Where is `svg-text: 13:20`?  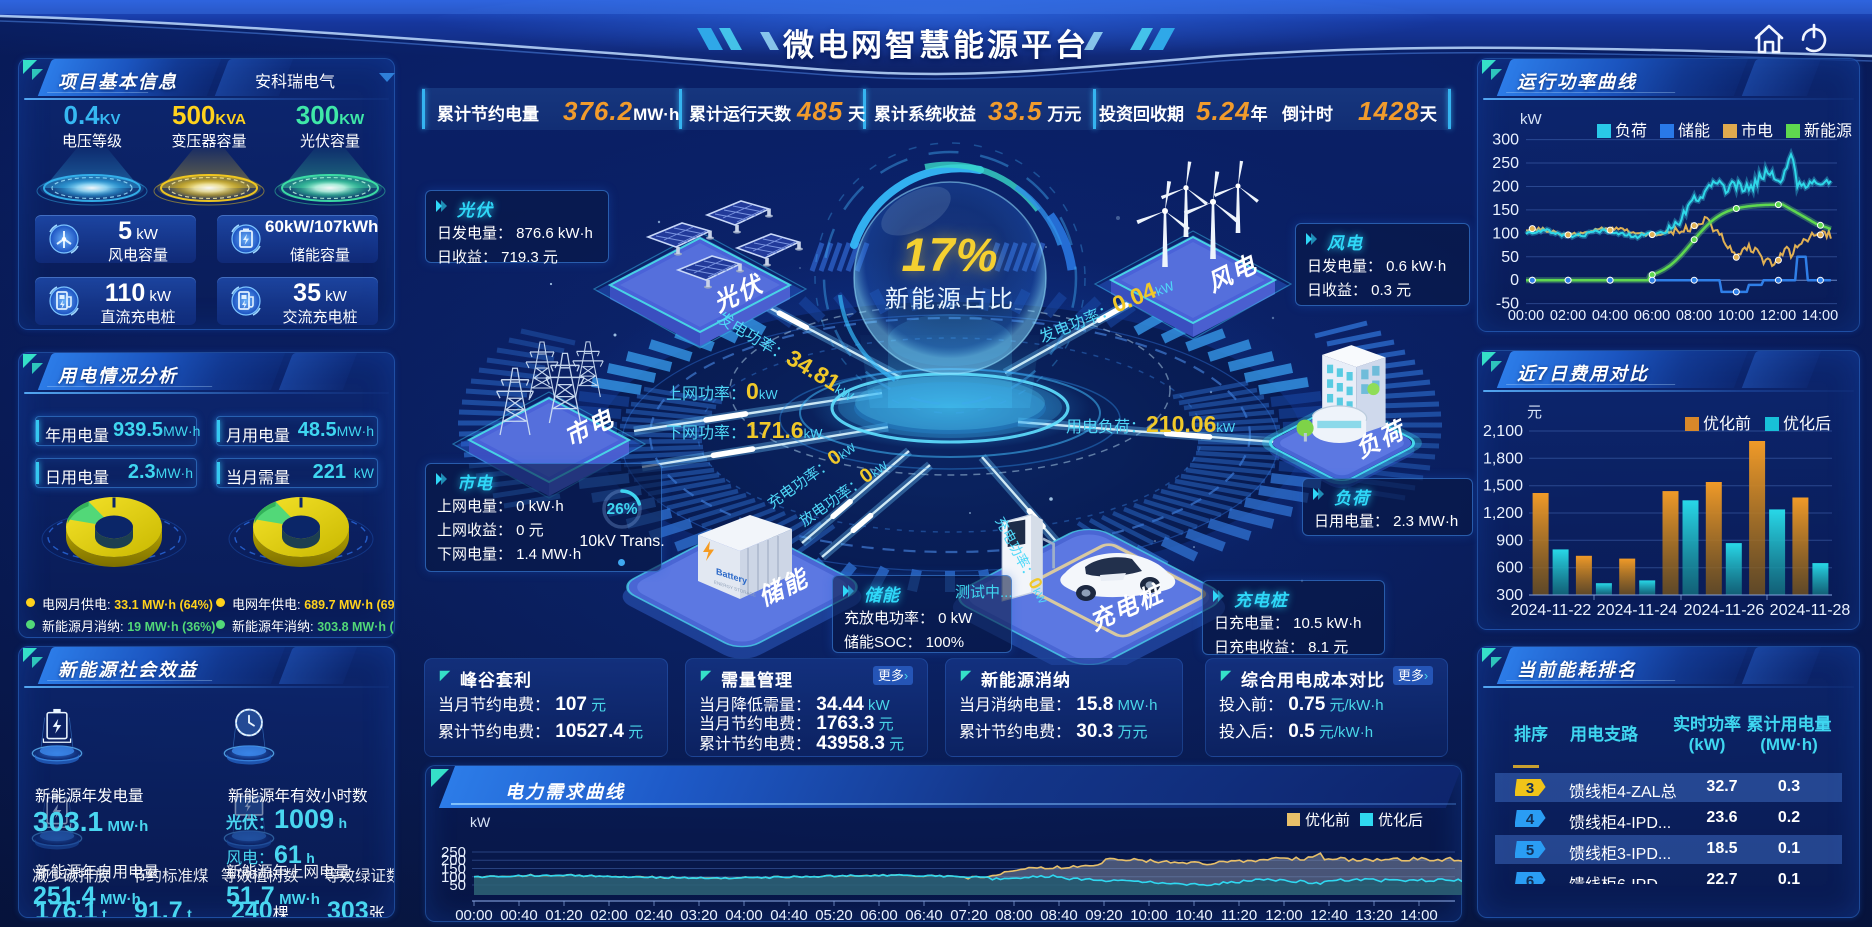 svg-text: 13:20 is located at coordinates (1374, 914).